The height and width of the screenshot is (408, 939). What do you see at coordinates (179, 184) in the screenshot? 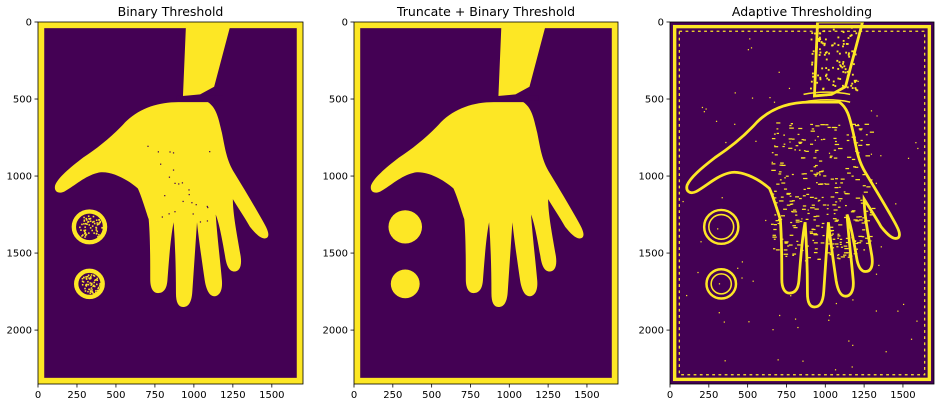
I see `hand-speckle` at bounding box center [179, 184].